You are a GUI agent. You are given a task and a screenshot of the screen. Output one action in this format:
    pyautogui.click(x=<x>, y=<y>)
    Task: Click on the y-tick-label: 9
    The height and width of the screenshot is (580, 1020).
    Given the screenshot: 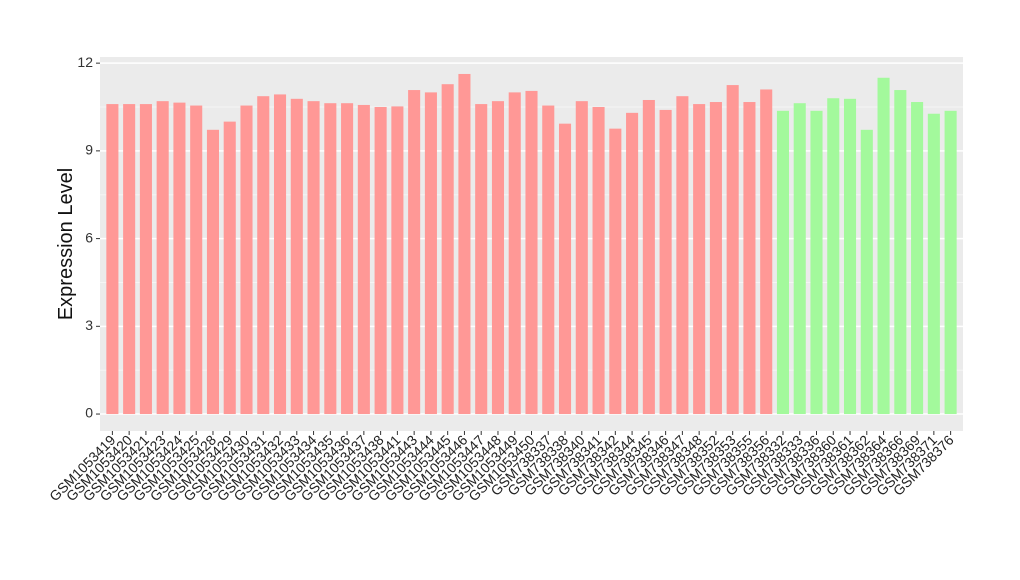 What is the action you would take?
    pyautogui.click(x=89, y=150)
    